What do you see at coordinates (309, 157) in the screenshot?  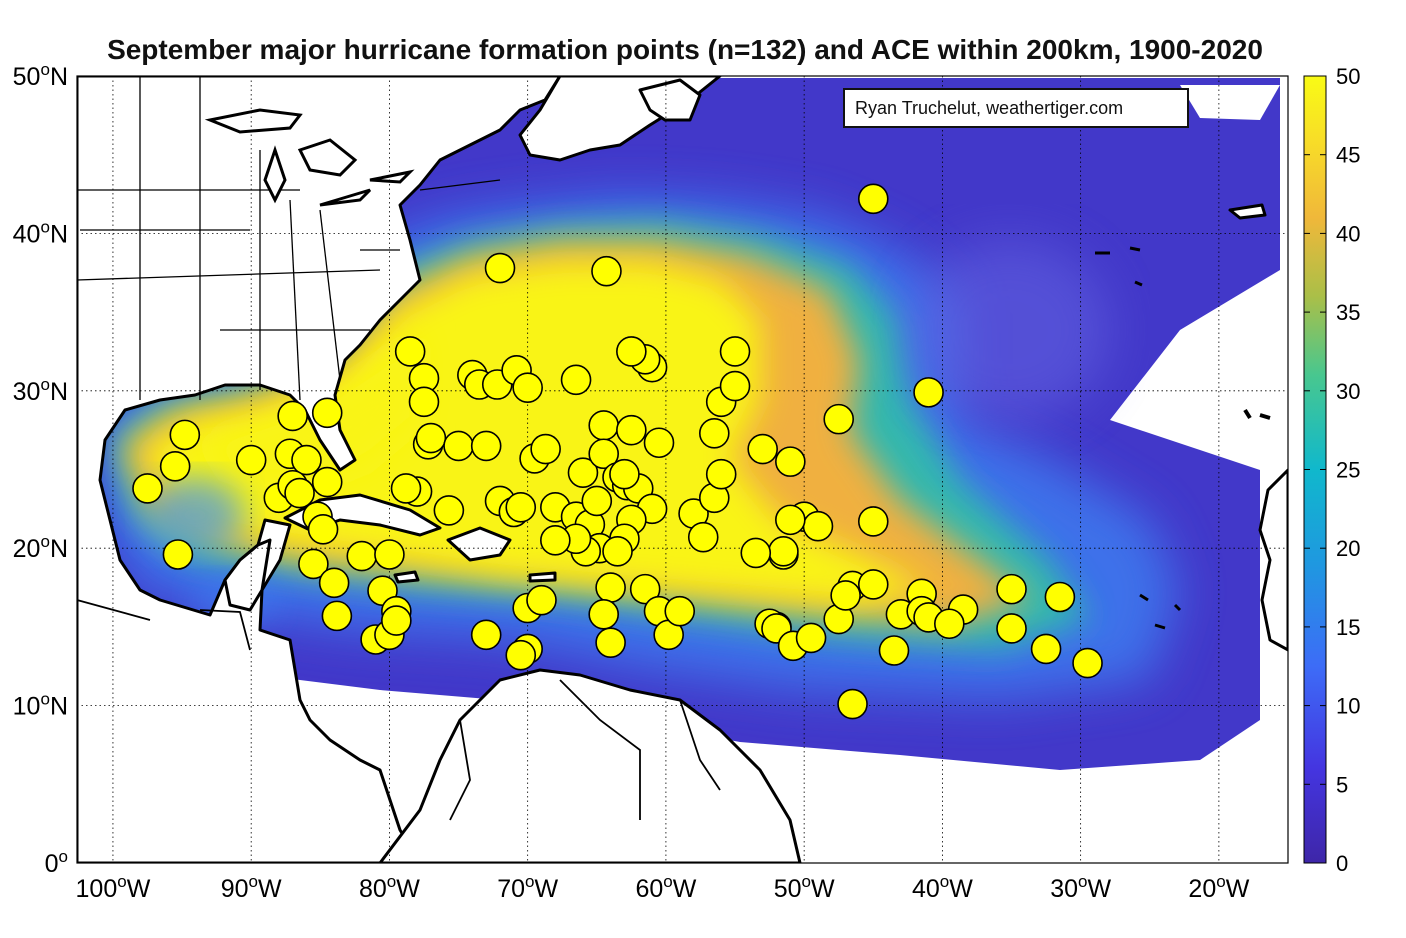 I see `great-lakes` at bounding box center [309, 157].